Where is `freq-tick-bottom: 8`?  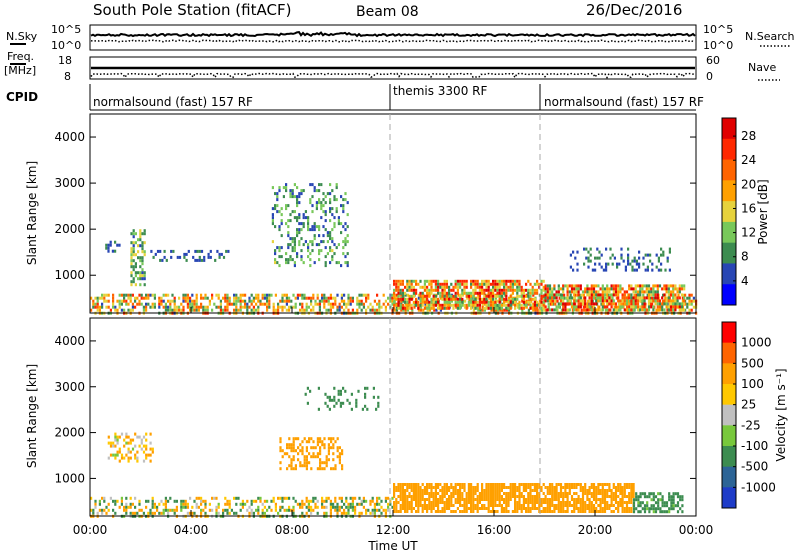 freq-tick-bottom: 8 is located at coordinates (67, 76).